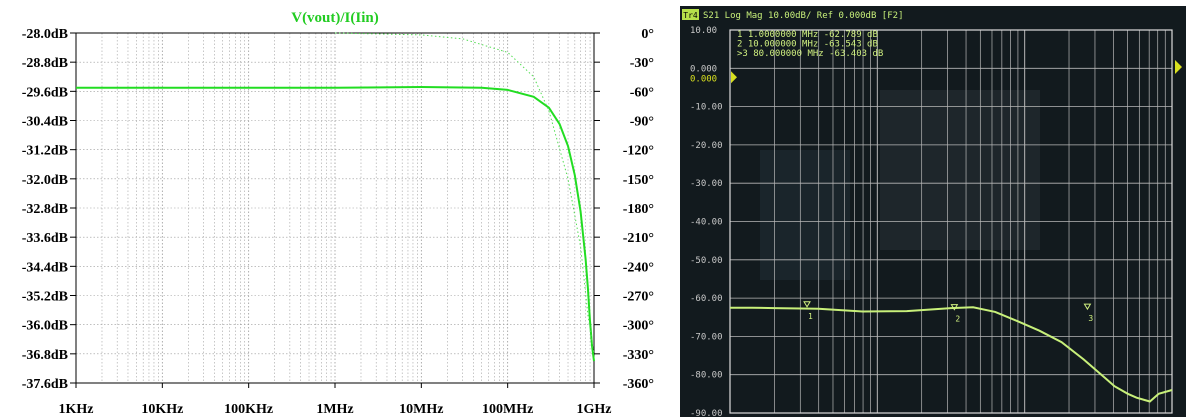  What do you see at coordinates (45, 63) in the screenshot?
I see `y-tick-label-left: -28.8dB` at bounding box center [45, 63].